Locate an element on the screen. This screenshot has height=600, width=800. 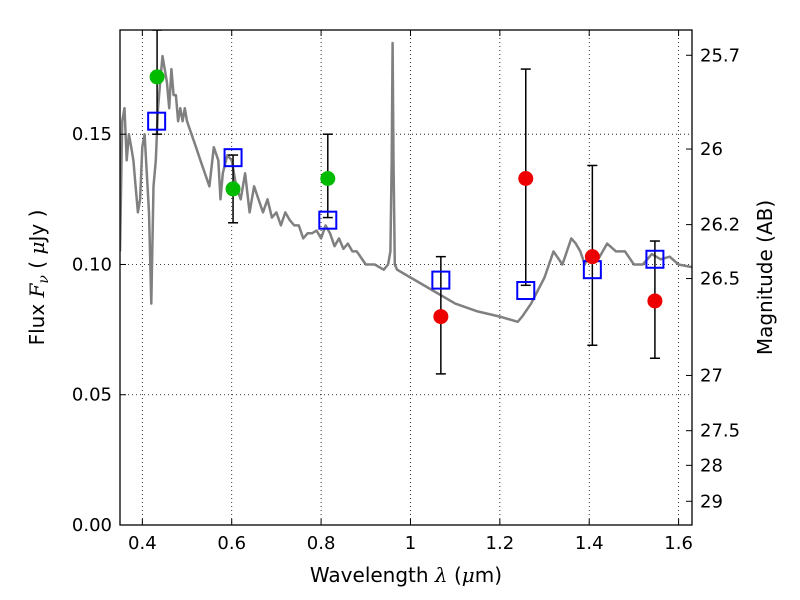
x-tick-label: 0.4 is located at coordinates (142, 543).